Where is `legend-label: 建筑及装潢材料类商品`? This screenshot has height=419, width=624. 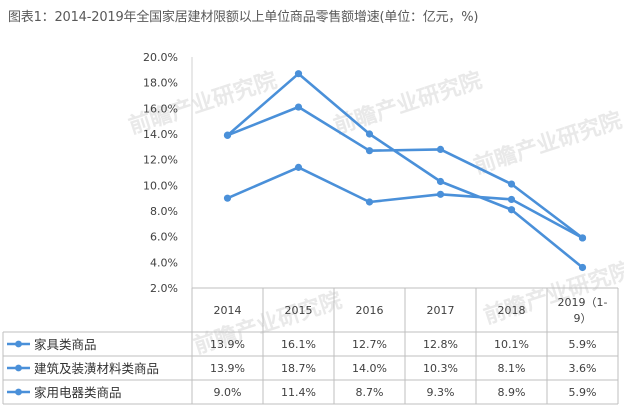
legend-label: 建筑及装潢材料类商品 is located at coordinates (96, 368).